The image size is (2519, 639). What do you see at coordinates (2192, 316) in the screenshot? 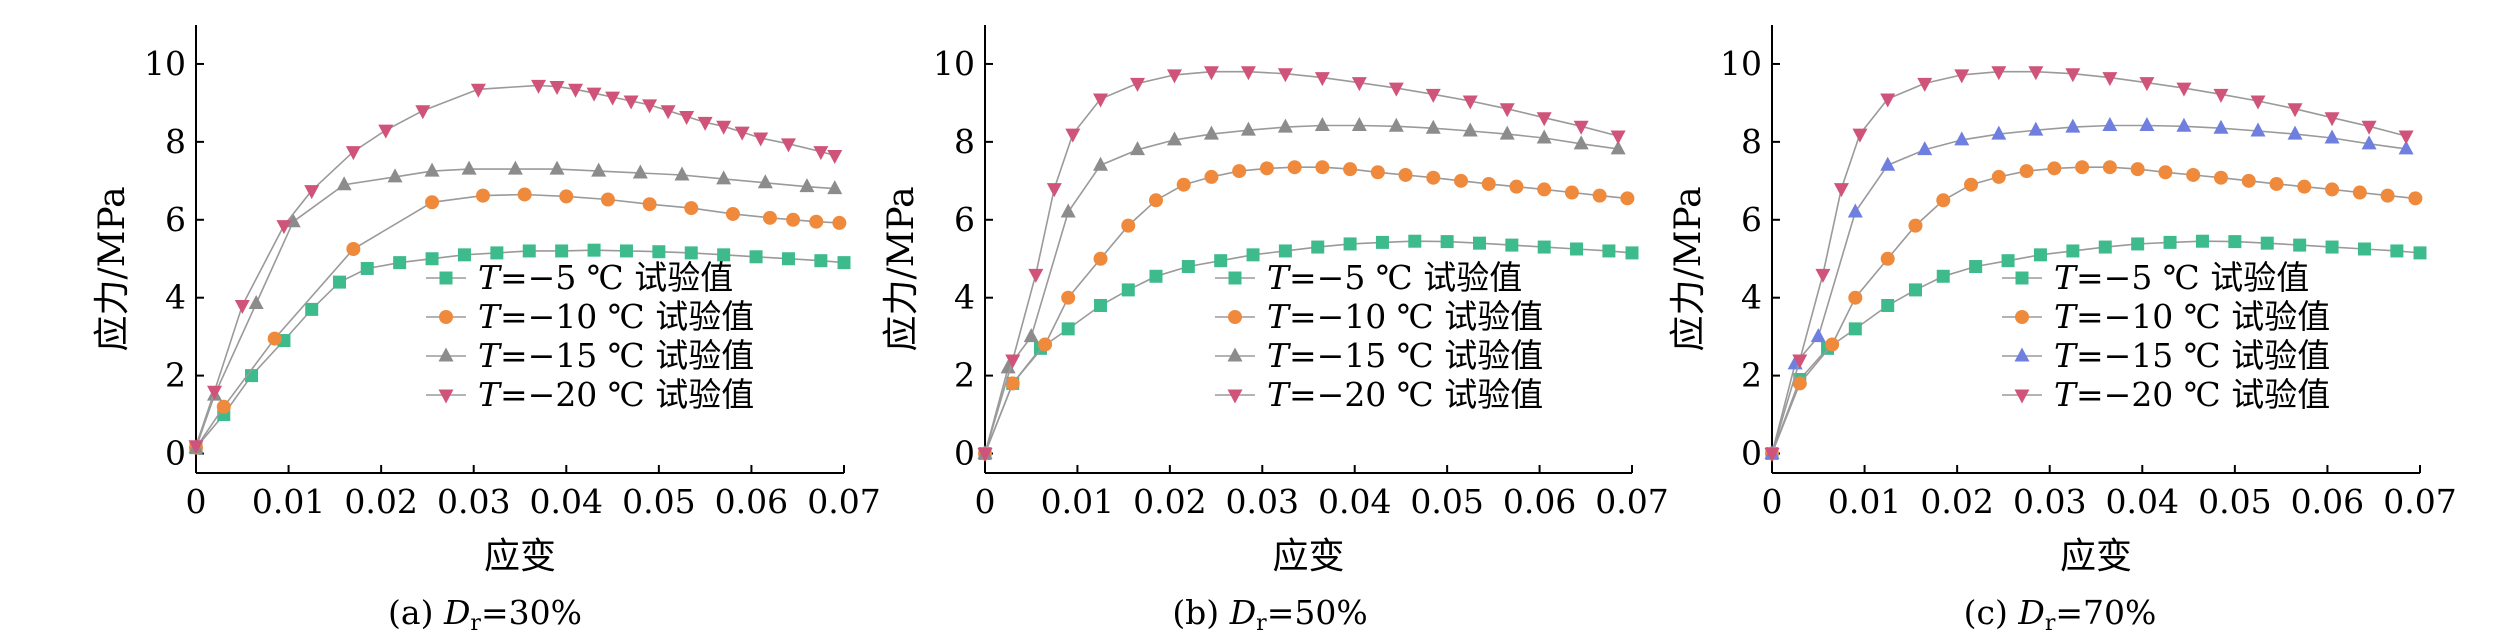
I see `legend-label: T=−10 ℃ 试验值` at bounding box center [2192, 316].